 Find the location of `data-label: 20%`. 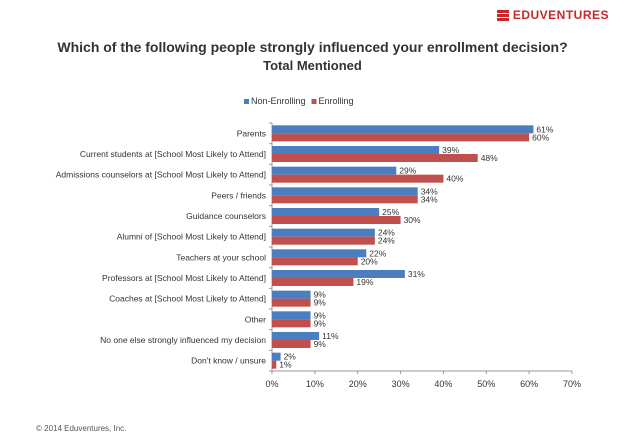

data-label: 20% is located at coordinates (369, 261).